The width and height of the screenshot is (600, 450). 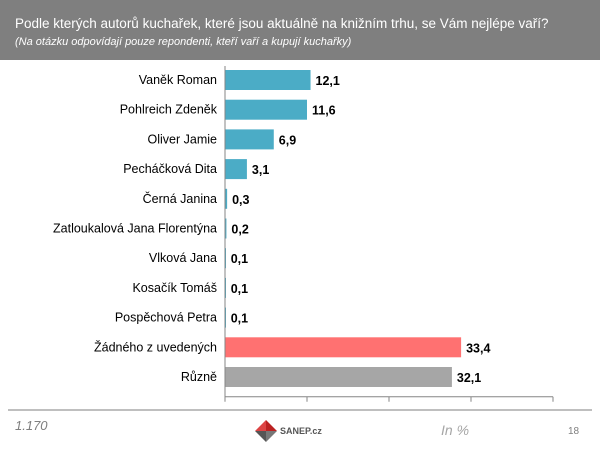 I want to click on category-label: Žádného z uvedených, so click(x=155, y=346).